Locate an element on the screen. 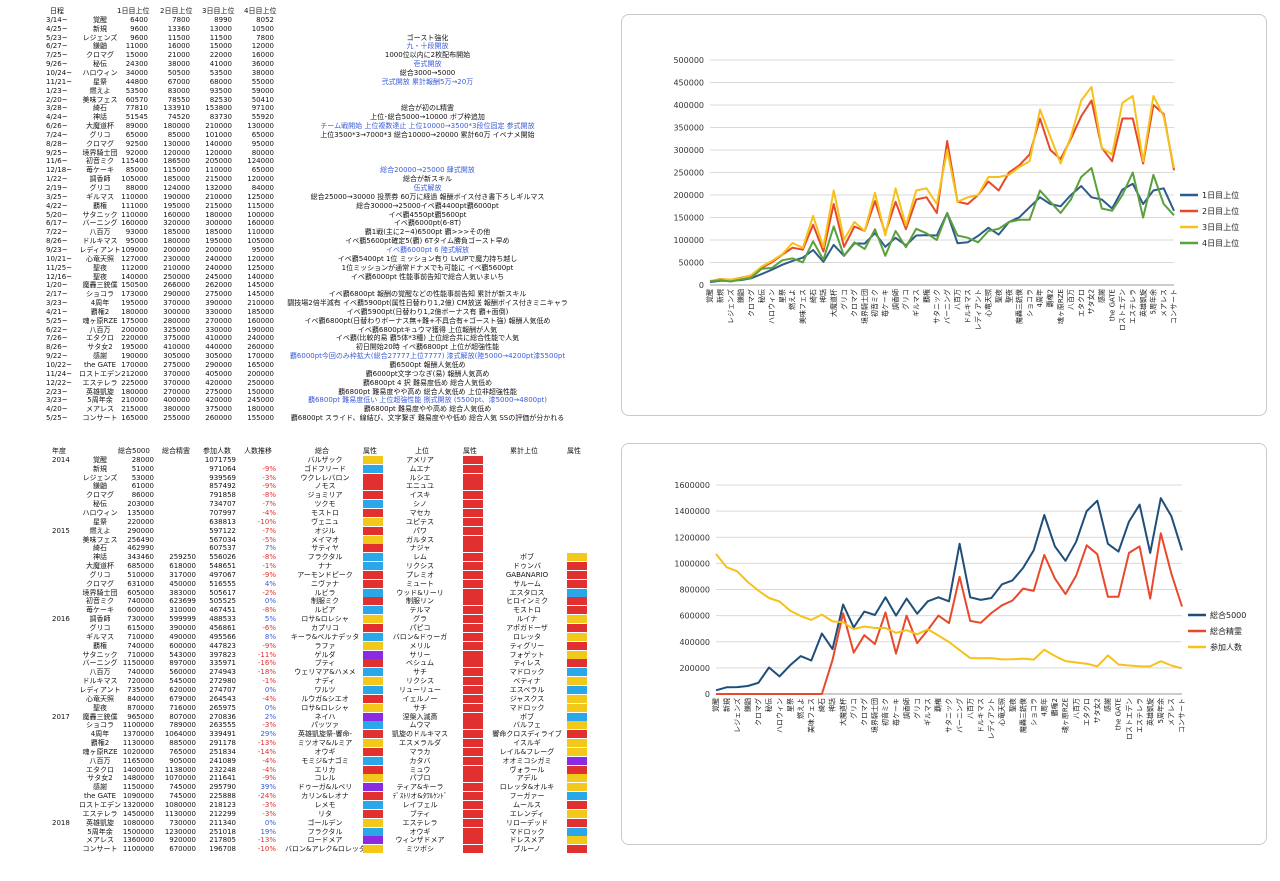 Image resolution: width=1280 pixels, height=881 pixels. value-cell: 145000 is located at coordinates (260, 285).